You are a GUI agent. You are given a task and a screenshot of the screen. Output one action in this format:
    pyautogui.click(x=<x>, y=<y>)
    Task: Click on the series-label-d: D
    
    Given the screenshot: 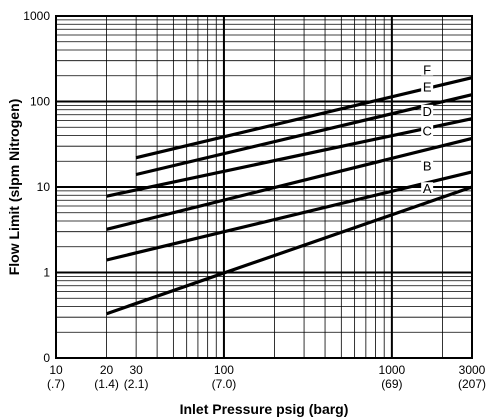 What is the action you would take?
    pyautogui.click(x=426, y=111)
    